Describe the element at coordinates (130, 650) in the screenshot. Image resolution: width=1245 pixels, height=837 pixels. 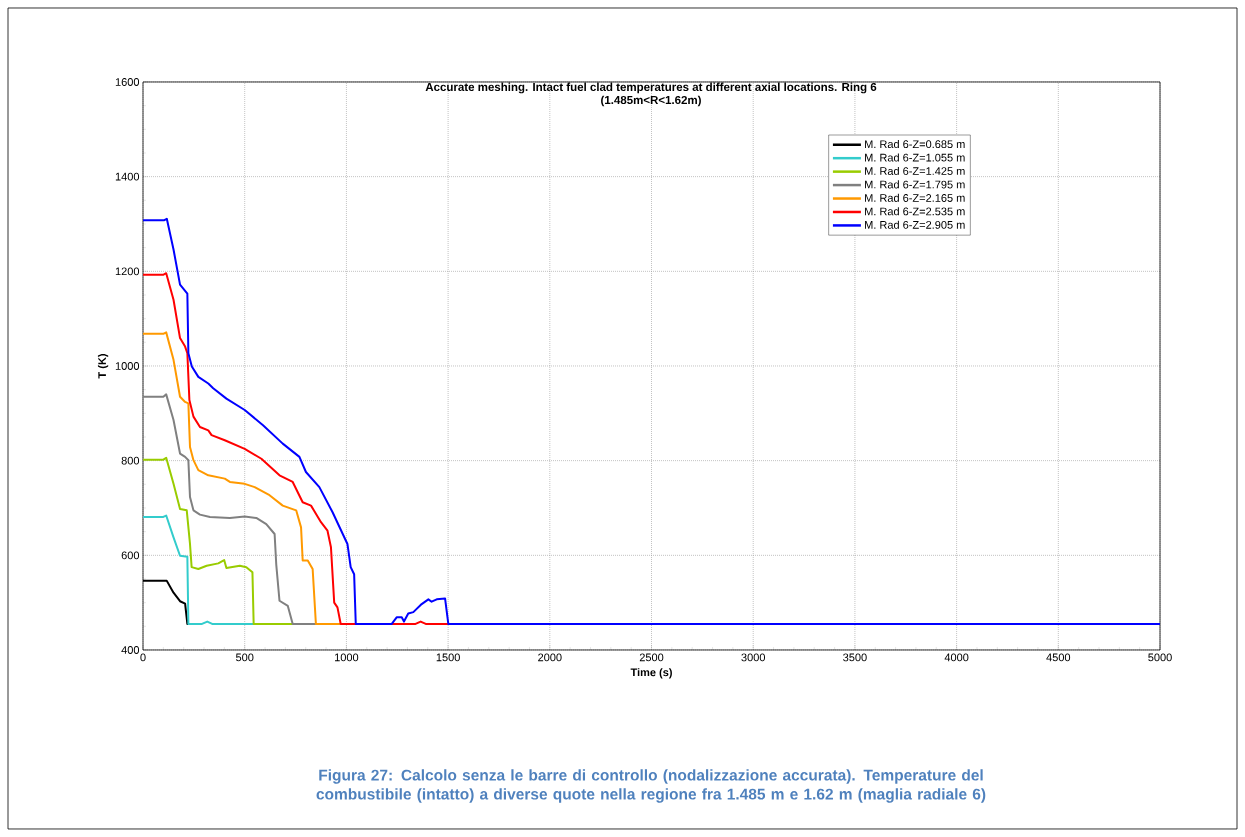
I see `y-tick-label: 400` at that location.